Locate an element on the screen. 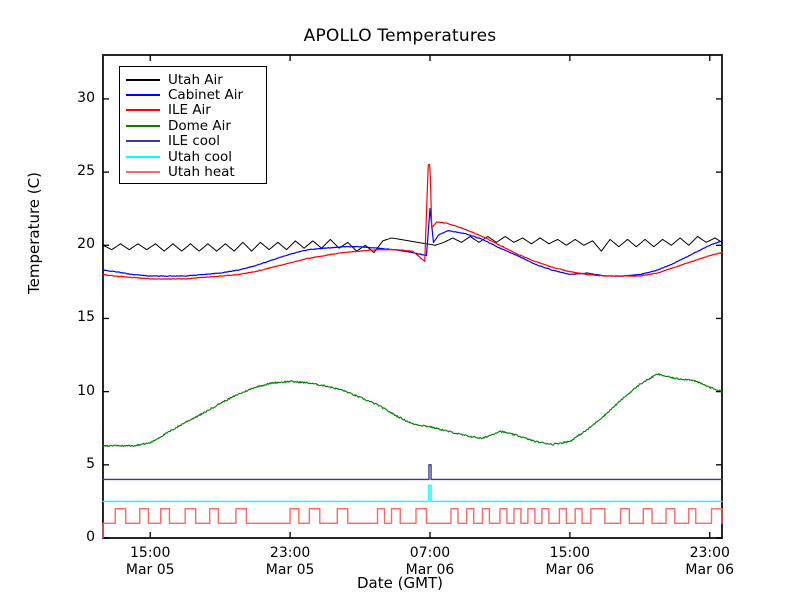  legend-item-utah-cool: Utah cool is located at coordinates (193, 156).